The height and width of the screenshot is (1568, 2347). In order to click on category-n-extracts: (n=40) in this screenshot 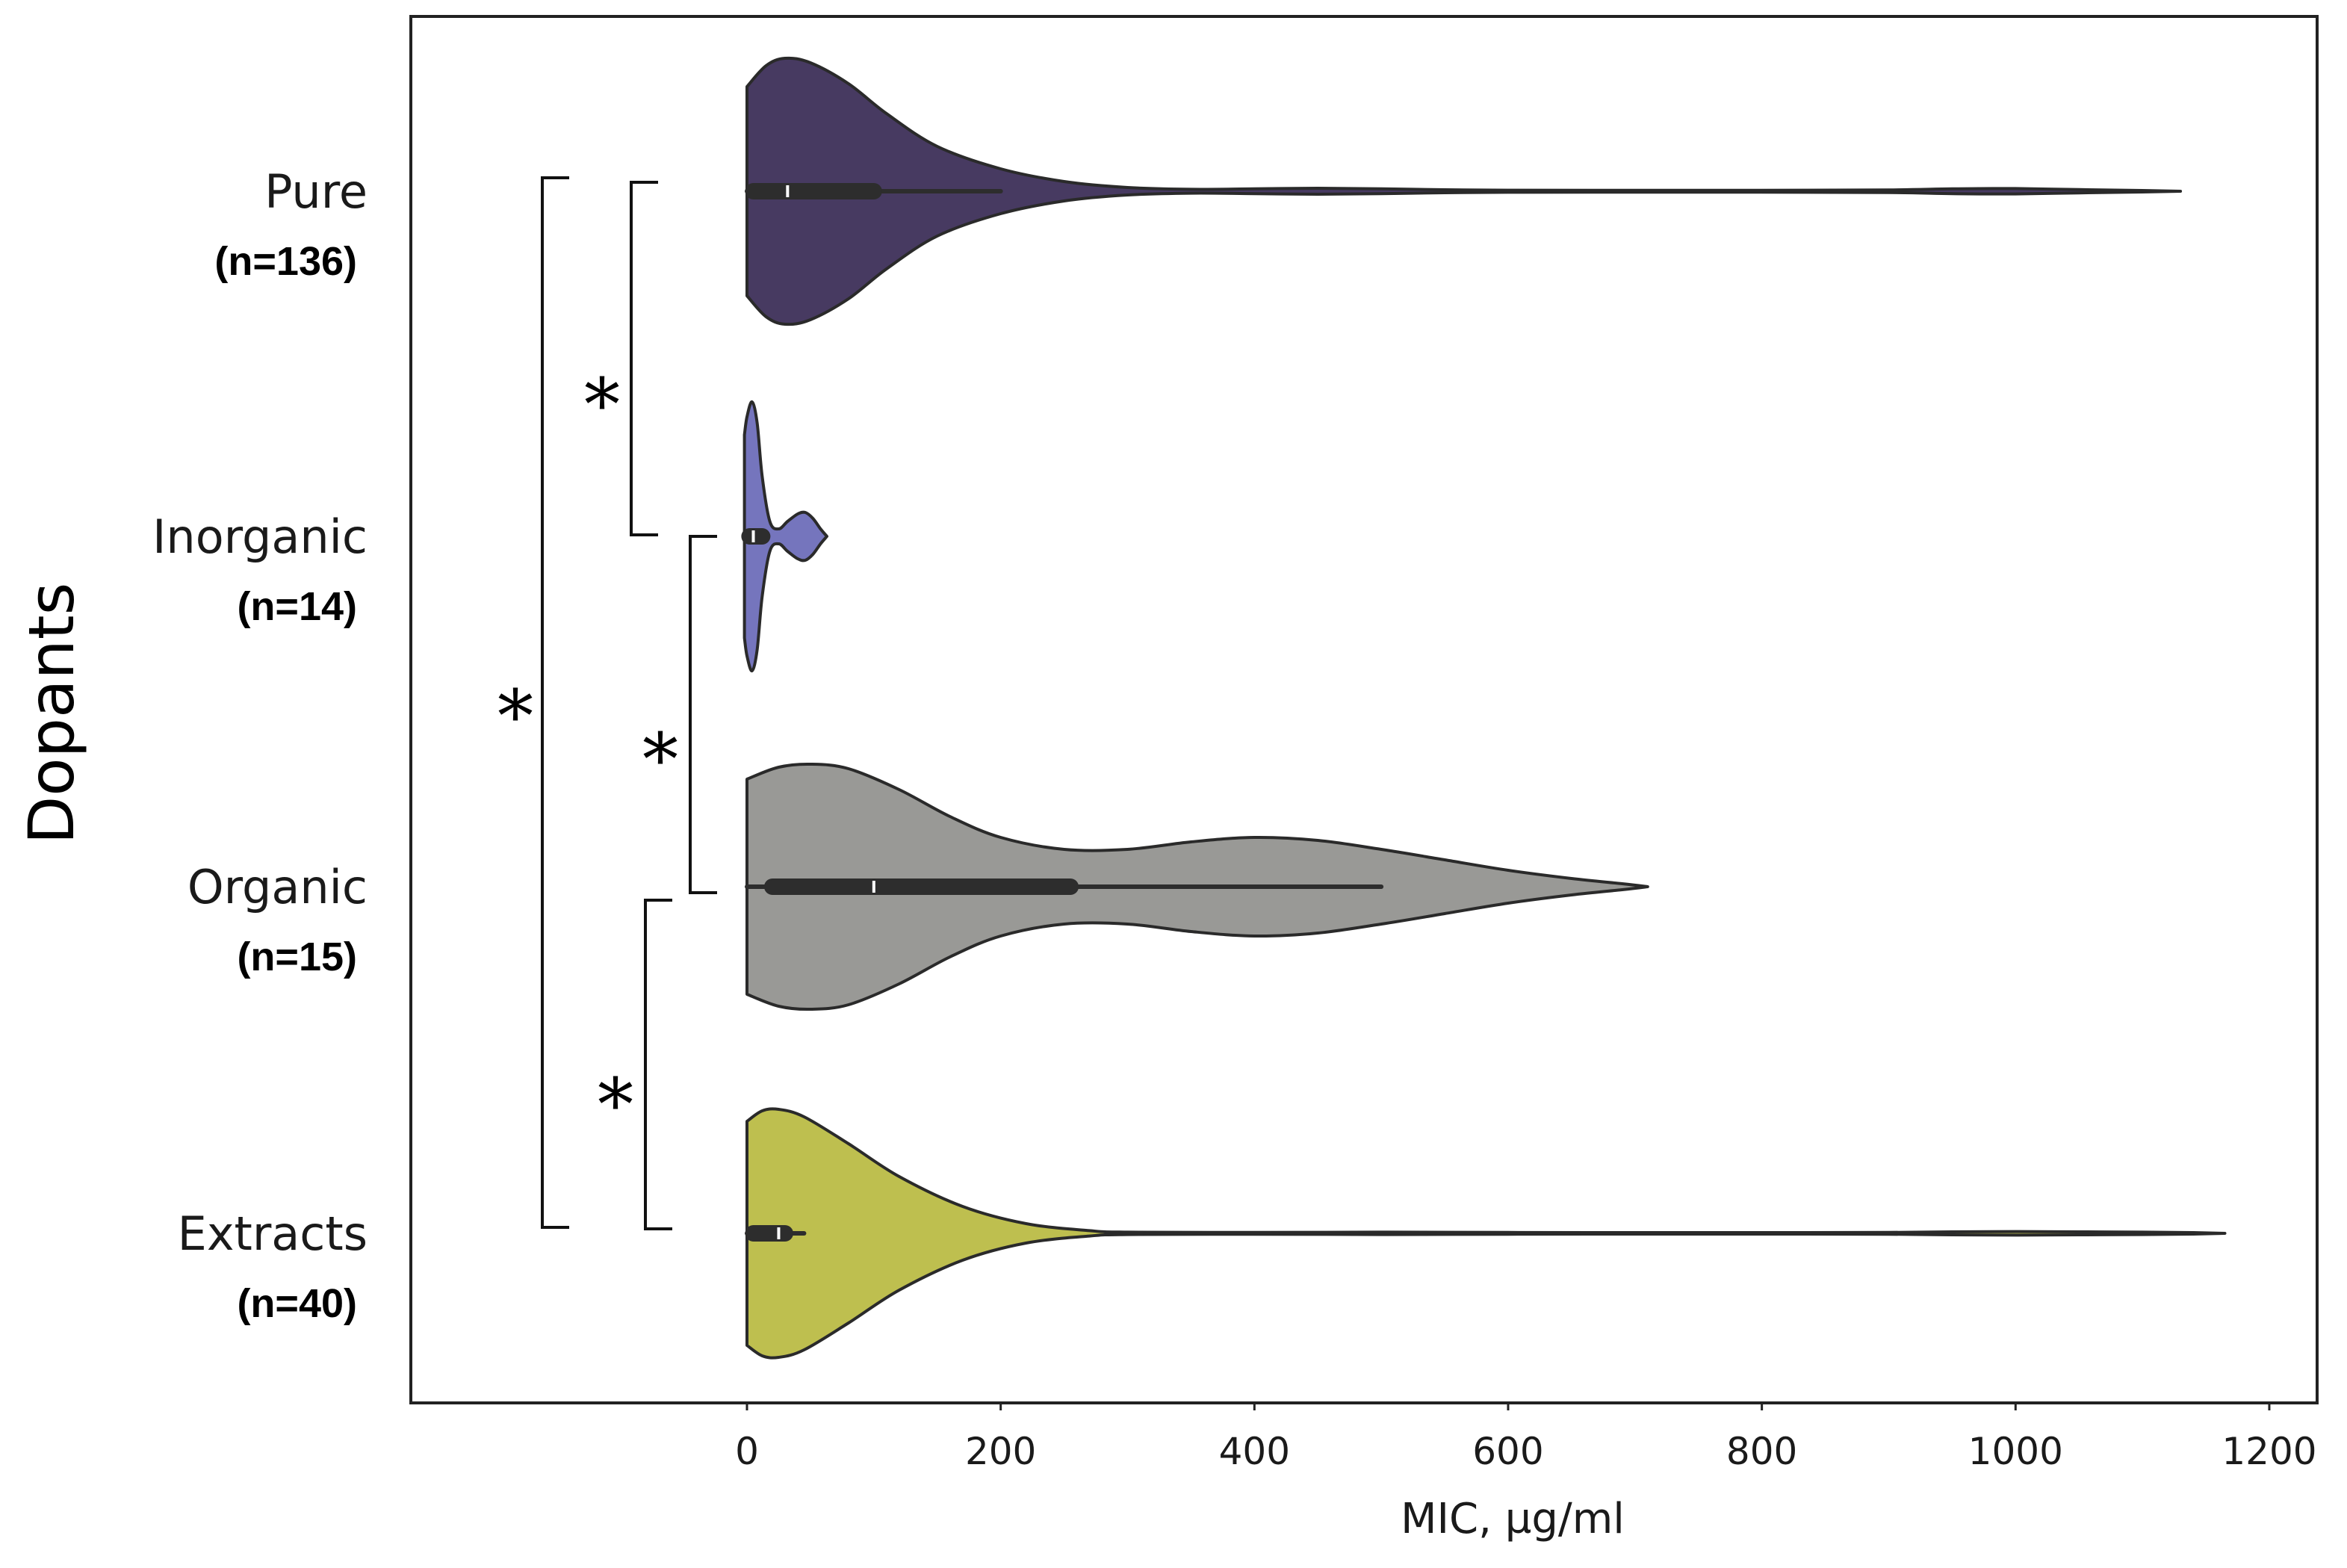, I will do `click(297, 1304)`.